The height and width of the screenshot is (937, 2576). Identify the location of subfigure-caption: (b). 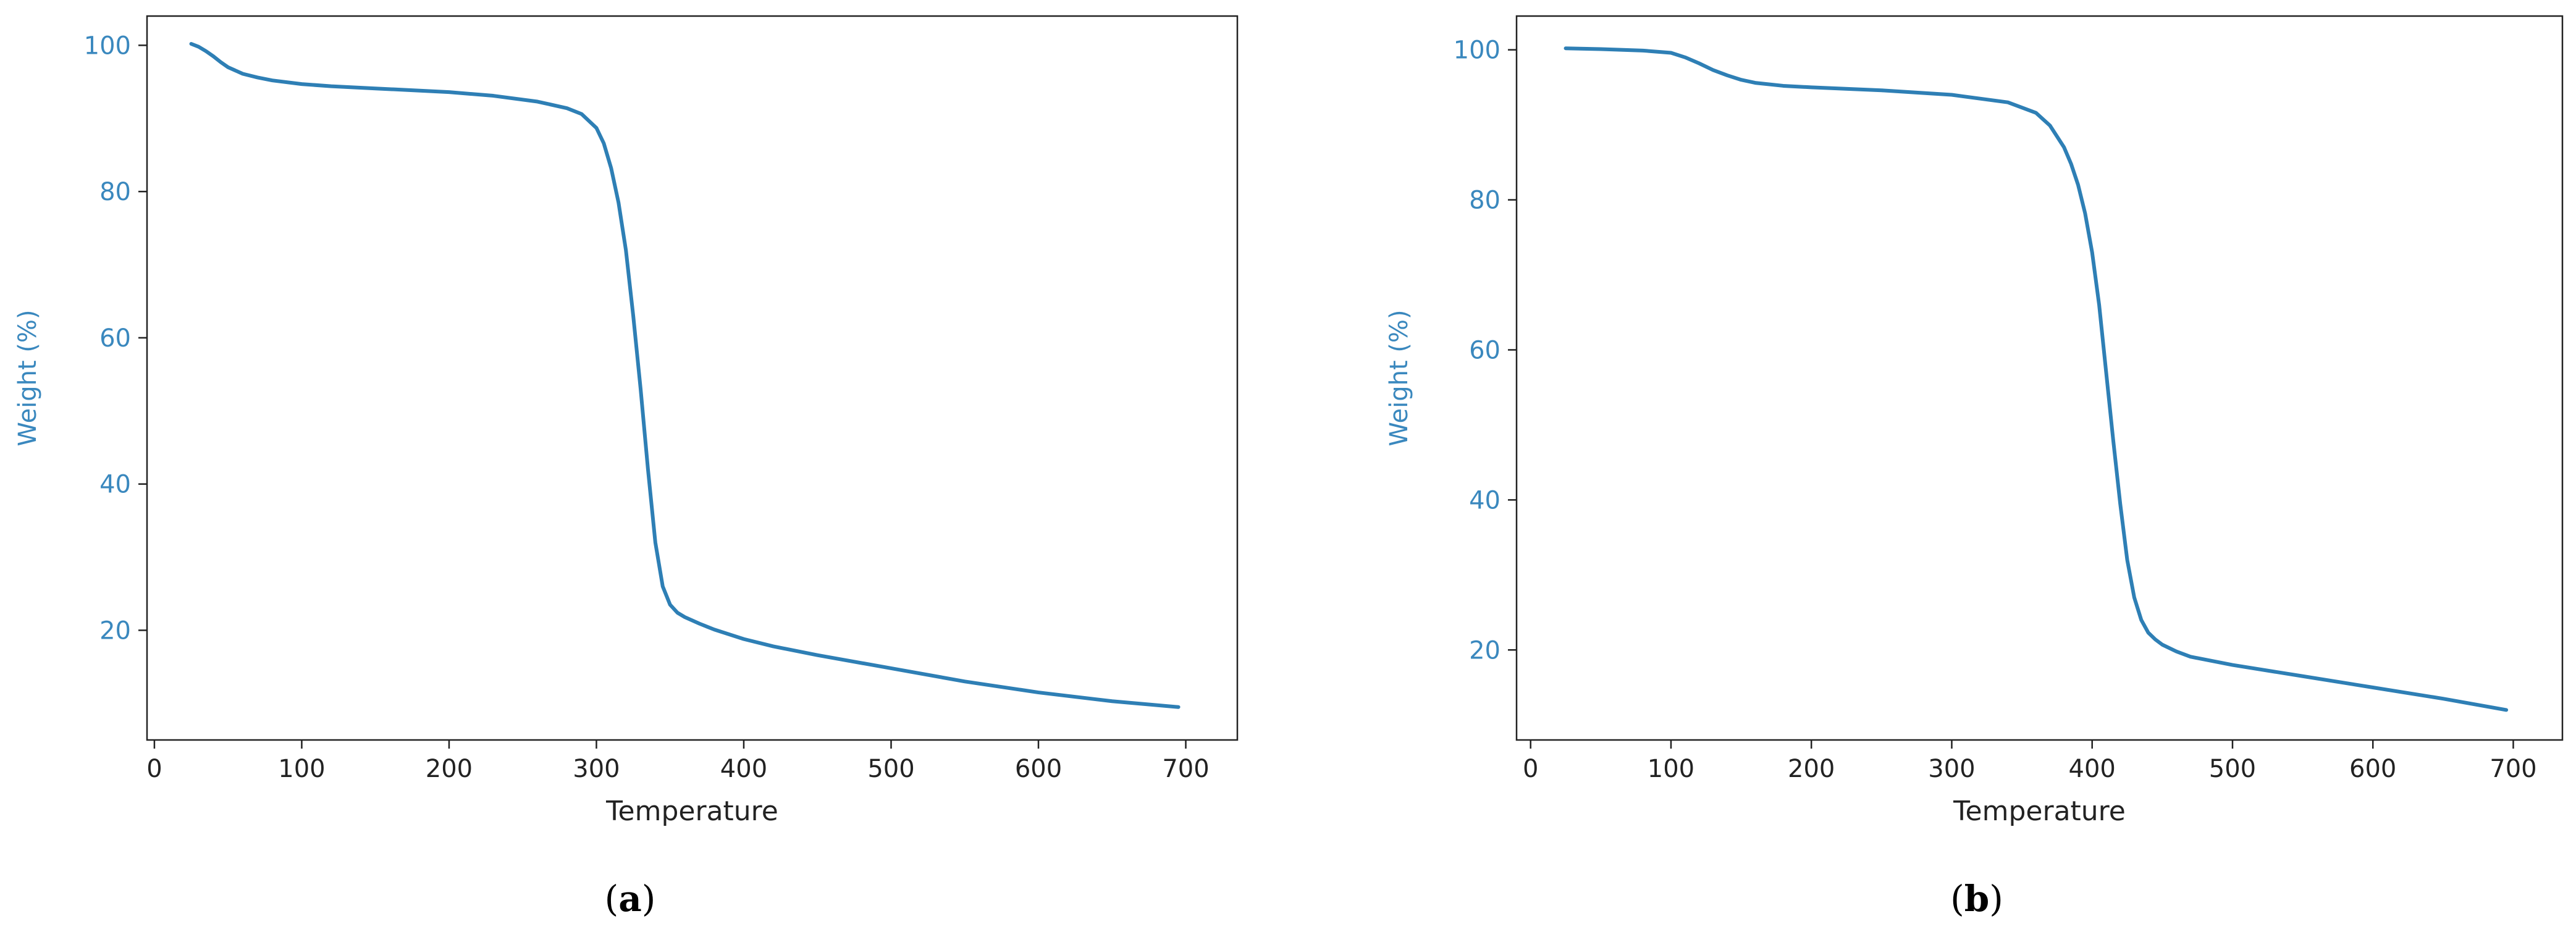
(1976, 899).